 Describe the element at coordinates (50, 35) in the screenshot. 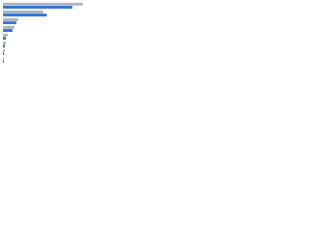

I see `chart` at that location.